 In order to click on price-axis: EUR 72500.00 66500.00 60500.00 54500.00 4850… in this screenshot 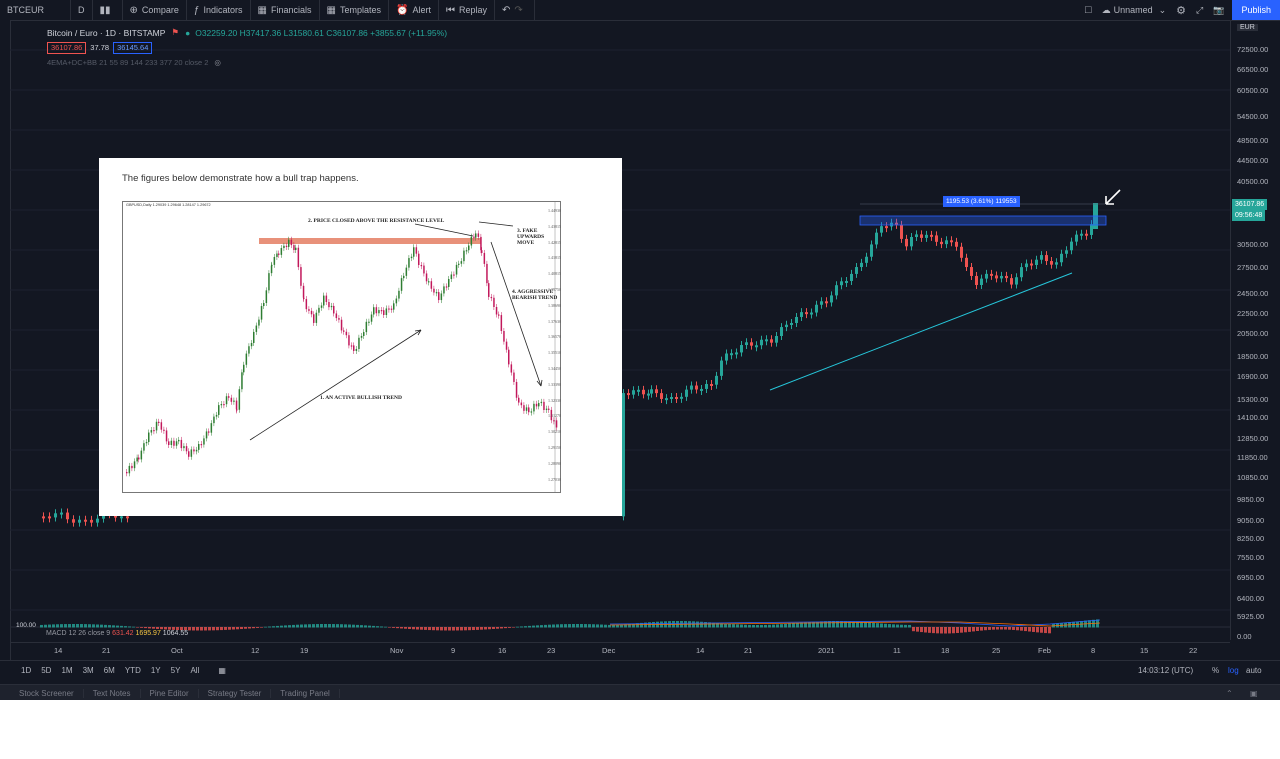, I will do `click(1255, 330)`.